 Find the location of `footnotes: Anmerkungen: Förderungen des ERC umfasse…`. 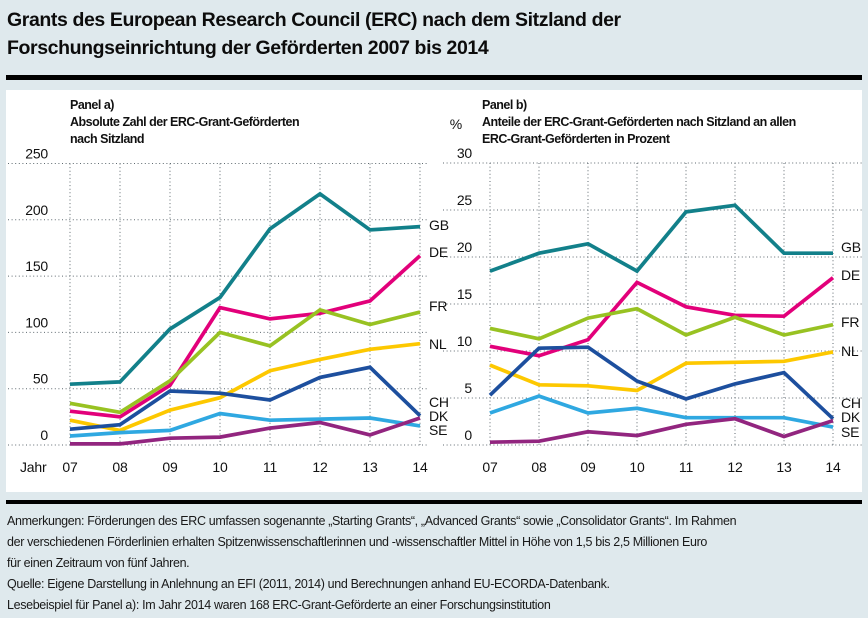

footnotes: Anmerkungen: Förderungen des ERC umfasse… is located at coordinates (372, 563).